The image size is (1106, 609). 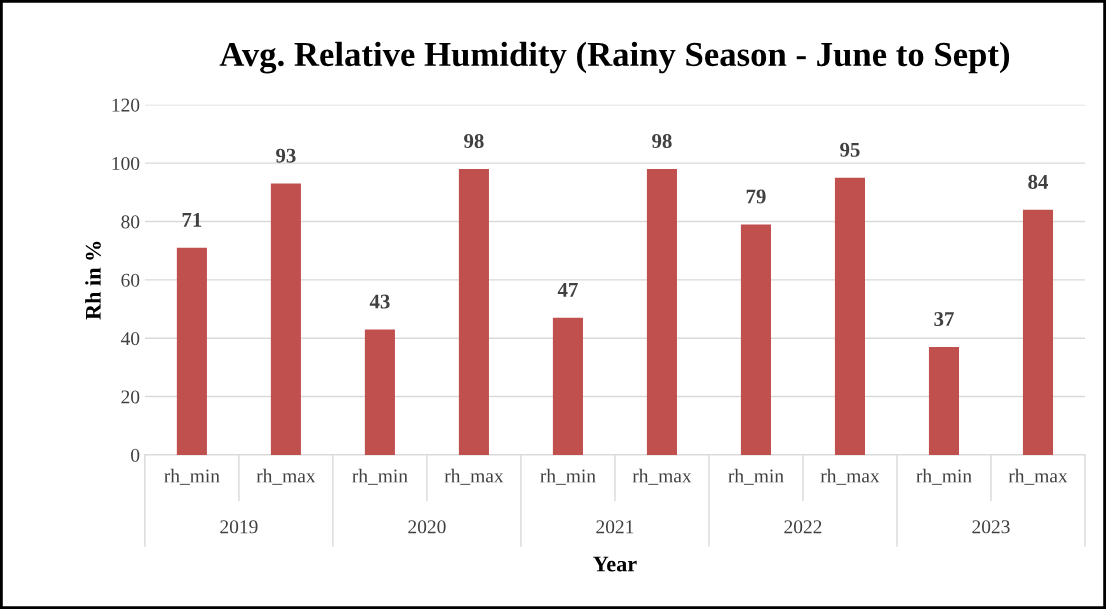 I want to click on x-axis-title: Year, so click(x=615, y=564).